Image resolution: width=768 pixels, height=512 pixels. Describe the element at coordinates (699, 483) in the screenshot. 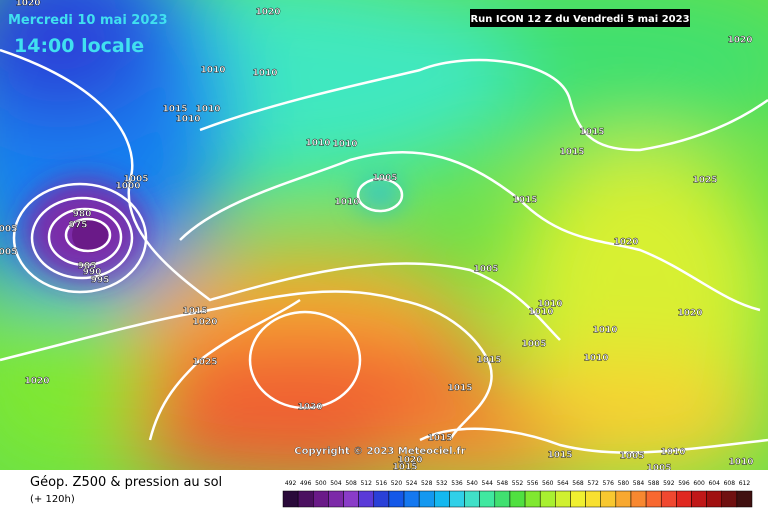

I see `scale-label: 600` at that location.